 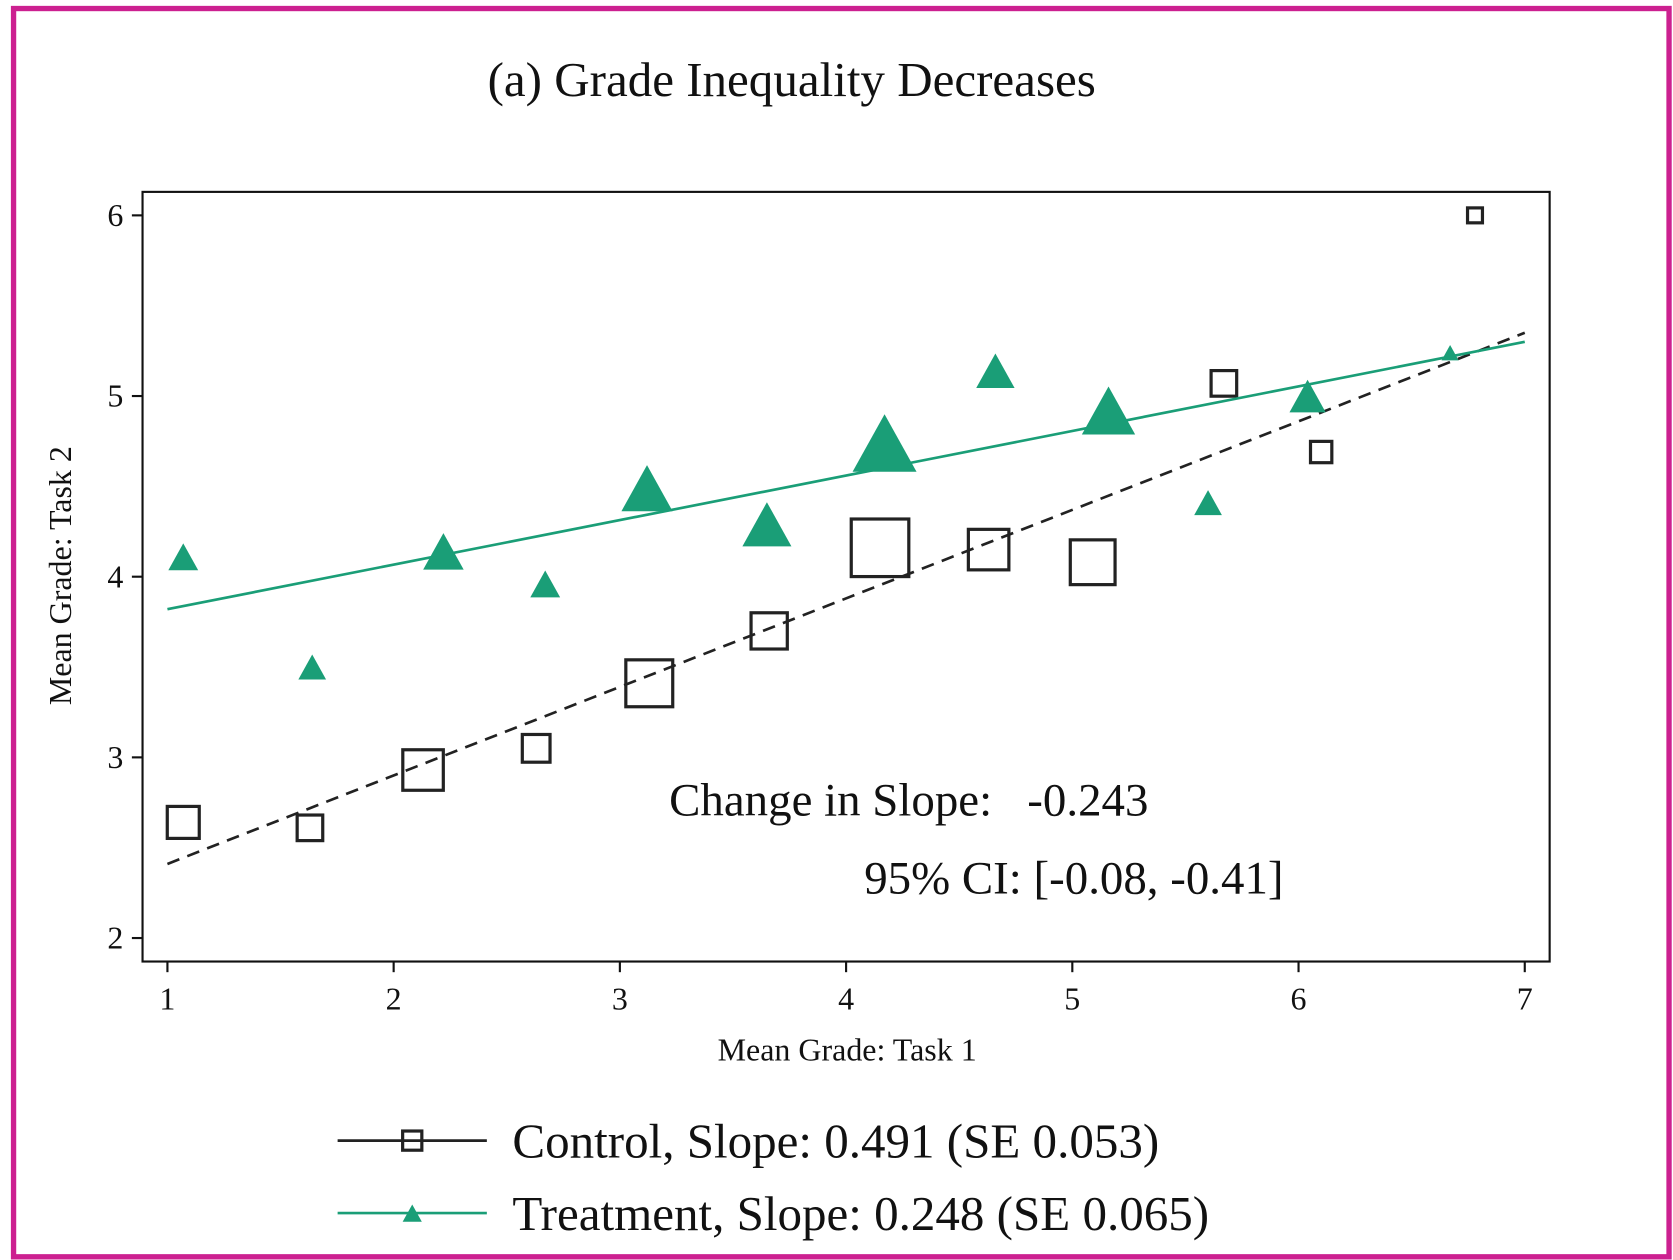 What do you see at coordinates (115, 938) in the screenshot?
I see `y-tick-label: 2` at bounding box center [115, 938].